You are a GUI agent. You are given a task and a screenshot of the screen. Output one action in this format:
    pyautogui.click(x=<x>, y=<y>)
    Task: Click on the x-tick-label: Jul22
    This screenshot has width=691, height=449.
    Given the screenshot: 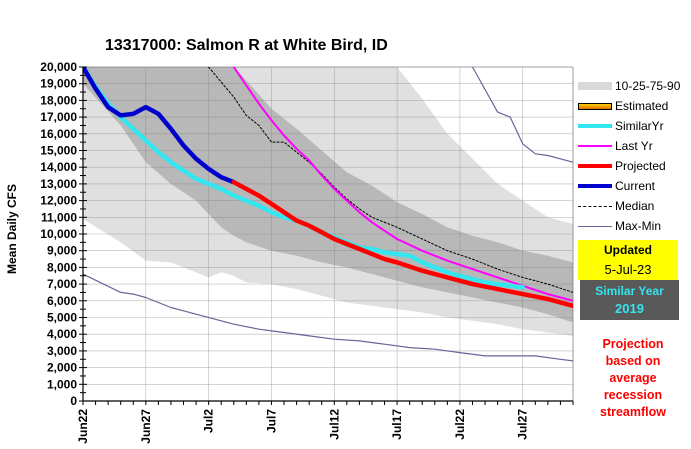 What is the action you would take?
    pyautogui.click(x=460, y=424)
    